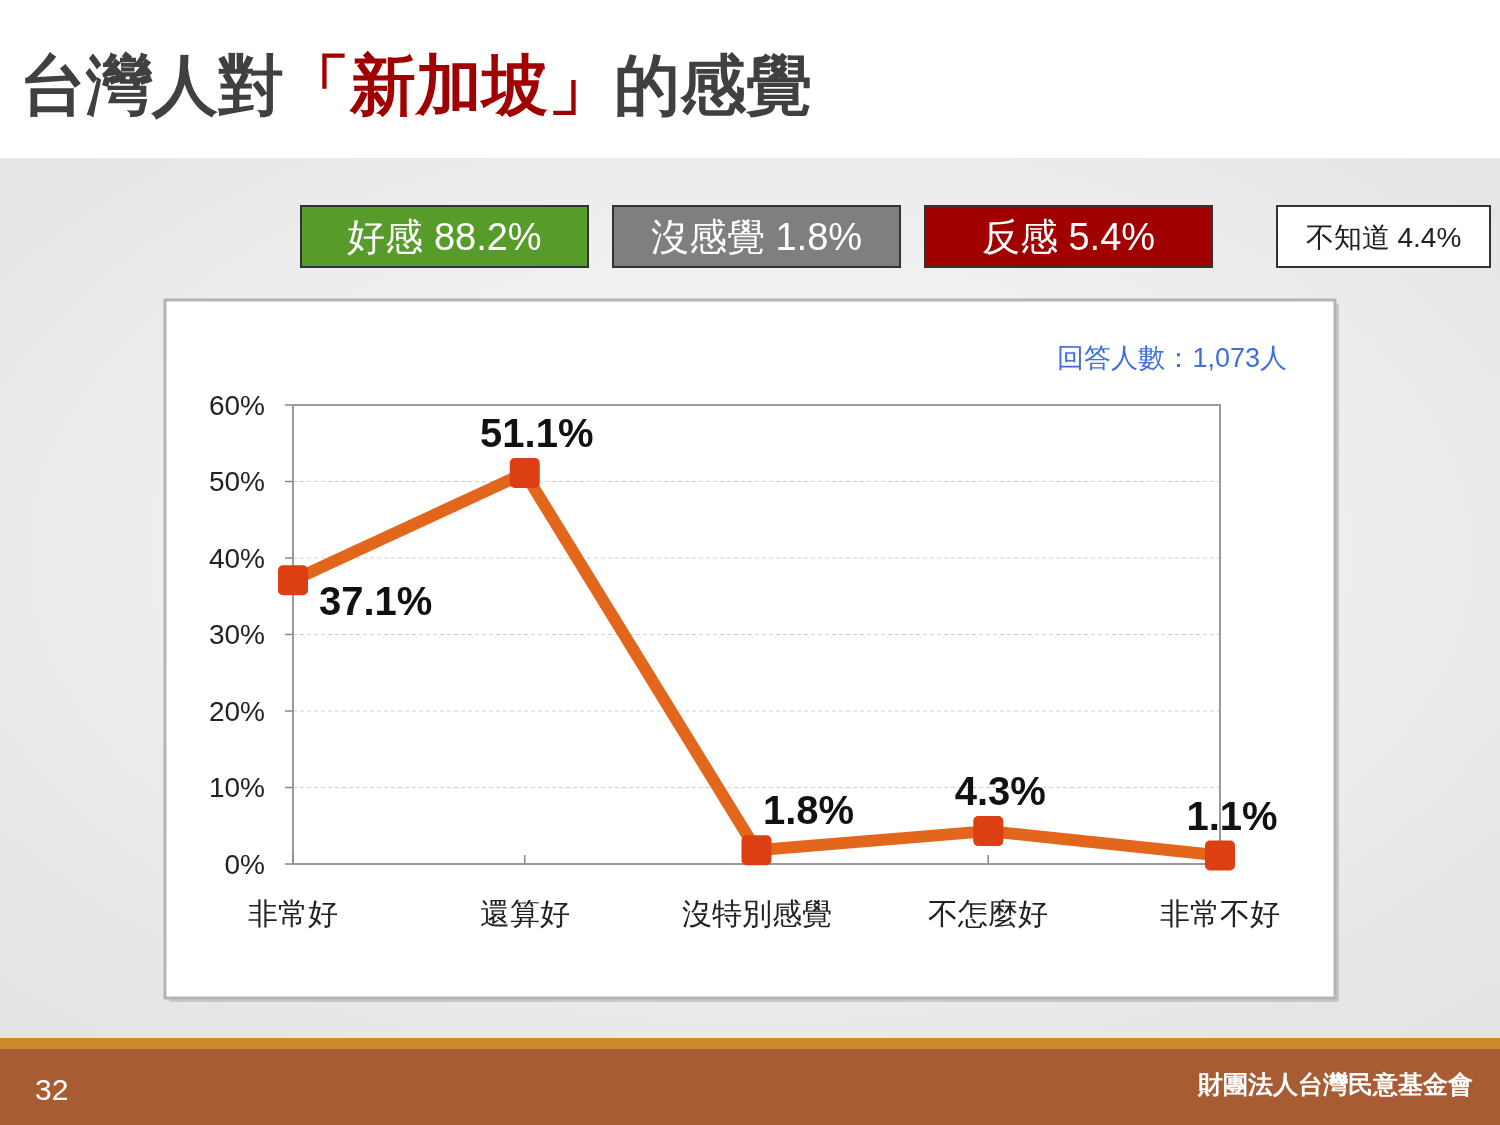 This screenshot has height=1125, width=1500. What do you see at coordinates (293, 913) in the screenshot?
I see `x-tick-label: 非常好` at bounding box center [293, 913].